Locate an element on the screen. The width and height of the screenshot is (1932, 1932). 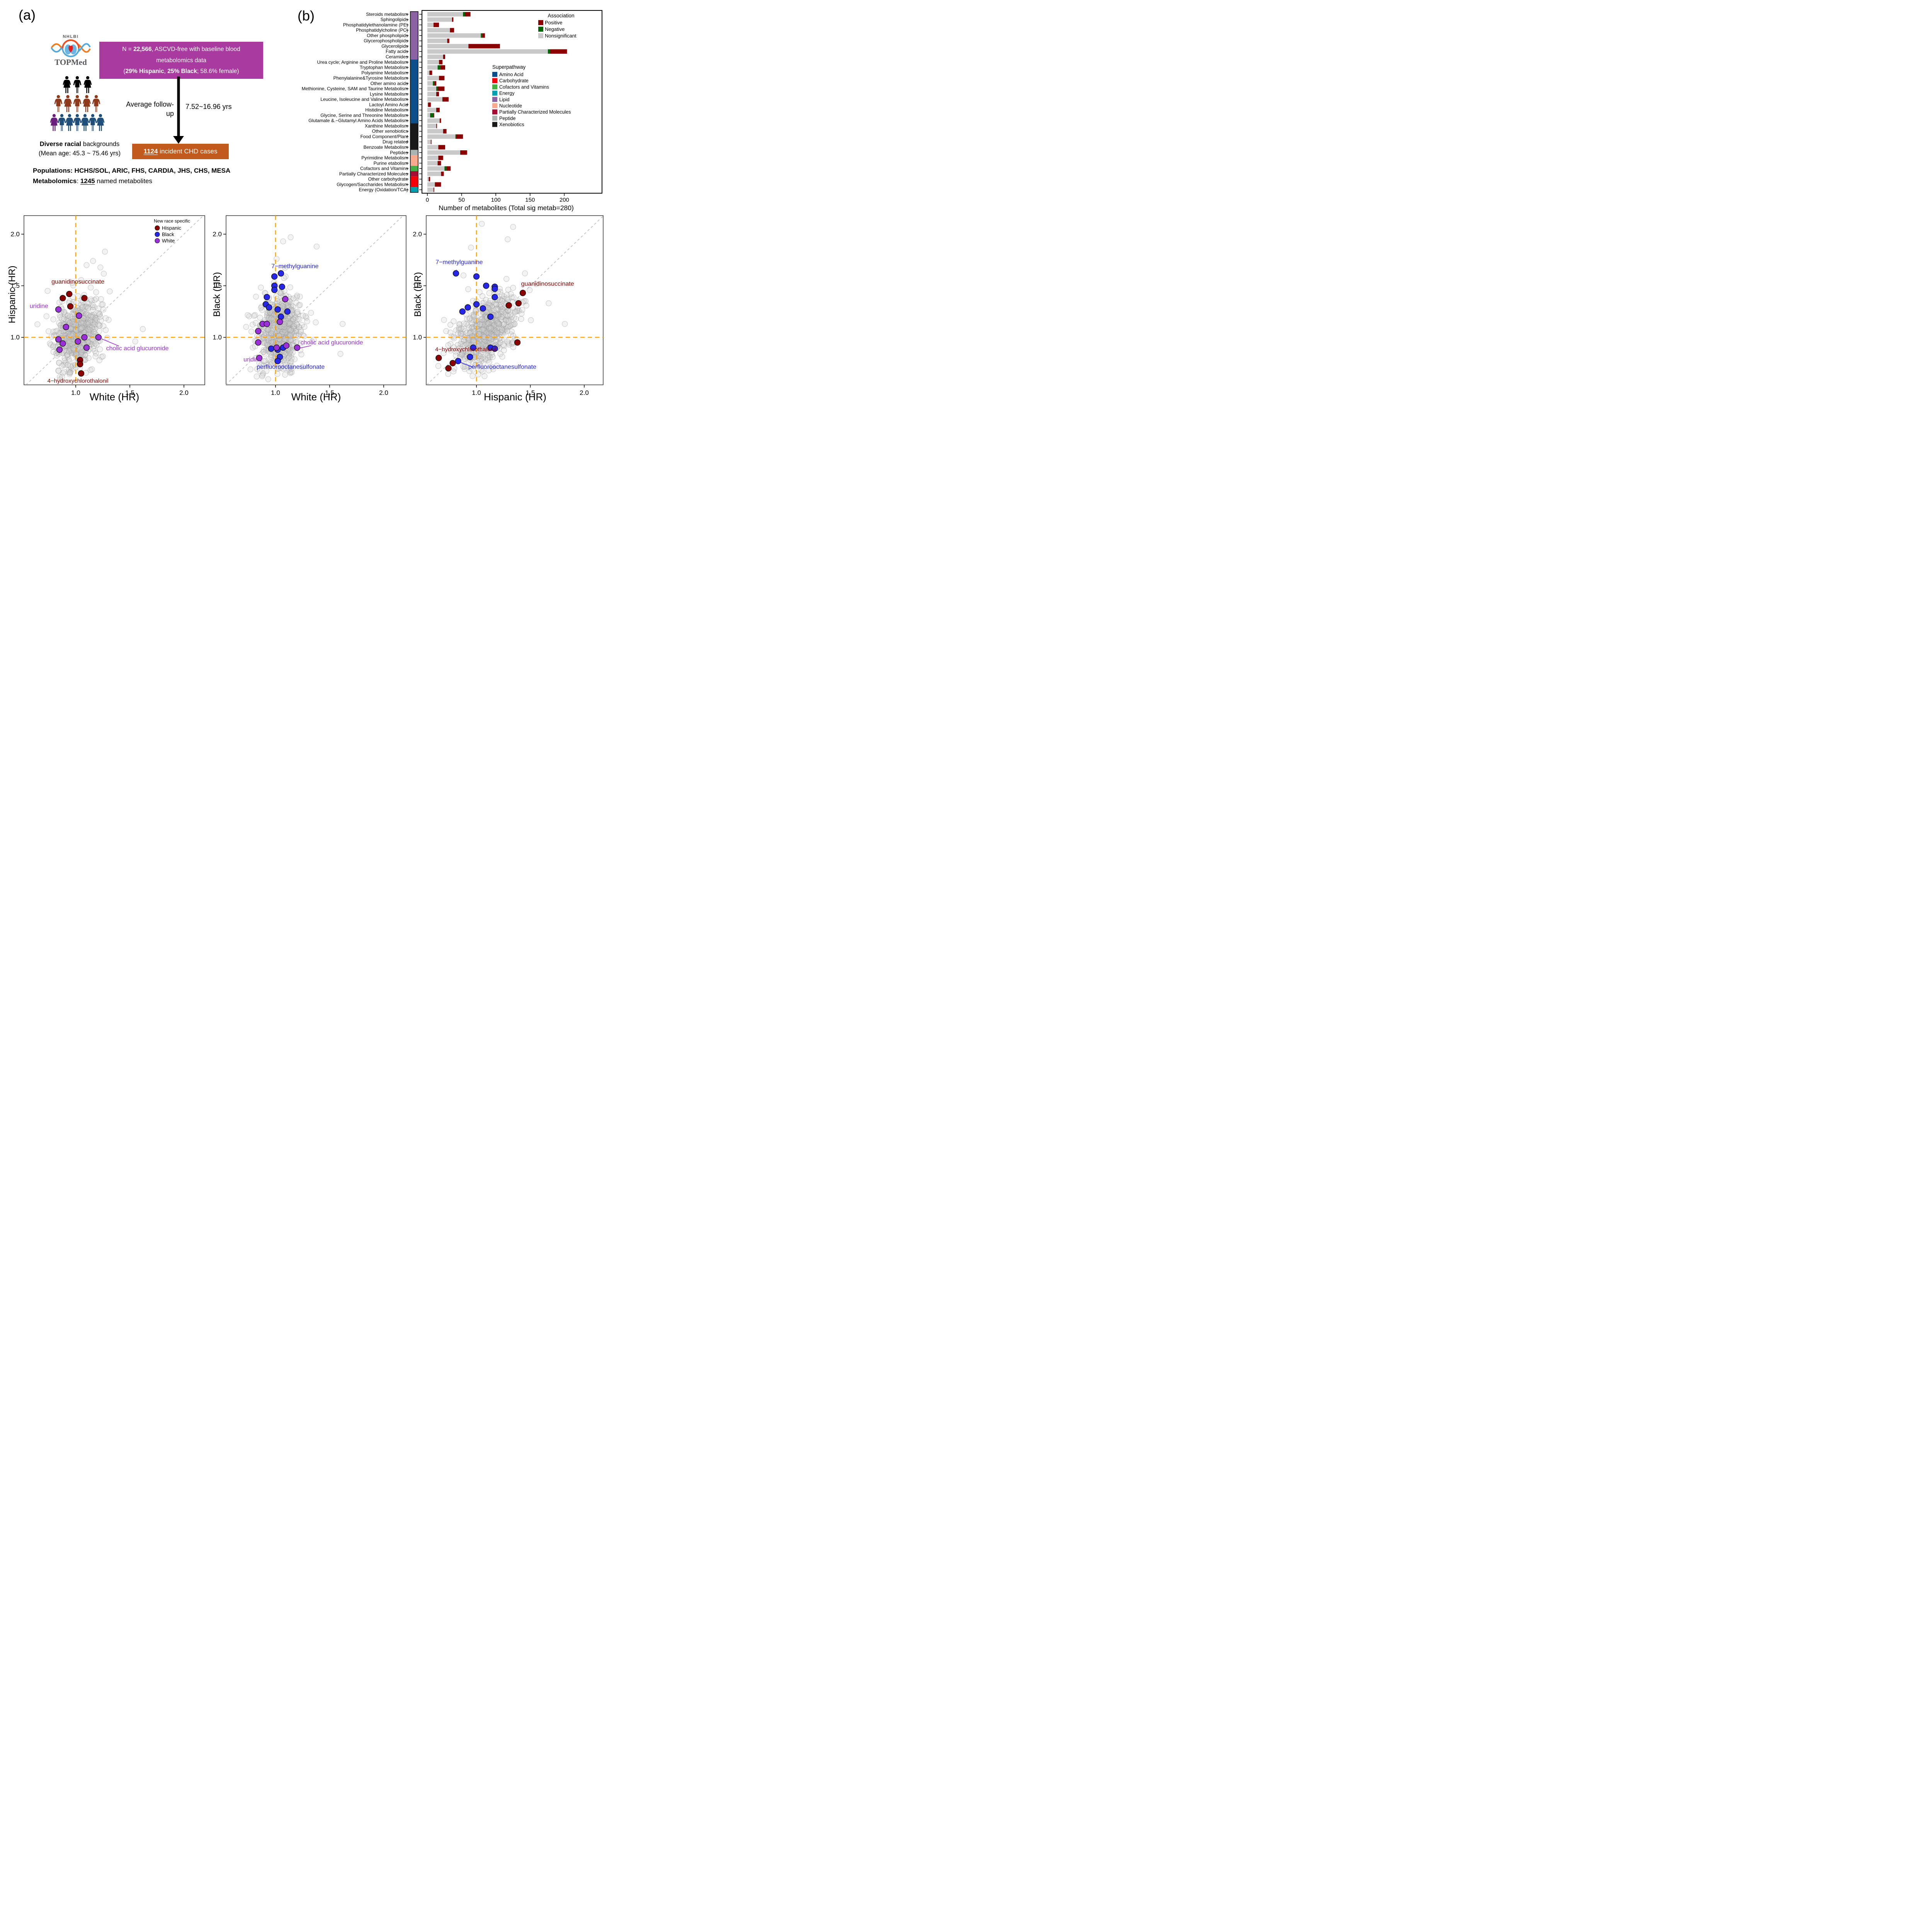
superpathway-strip-xenobiotics is located at coordinates (414, 136).